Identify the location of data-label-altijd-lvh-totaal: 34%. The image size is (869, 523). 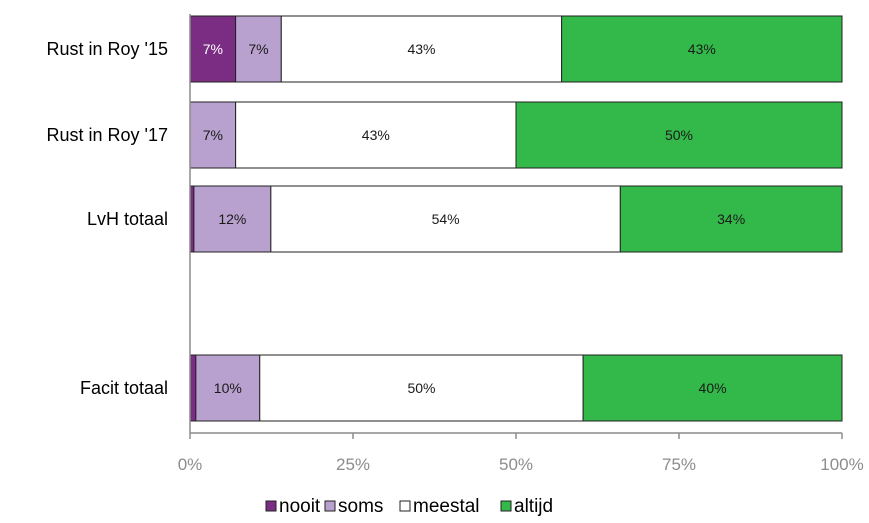
(731, 219).